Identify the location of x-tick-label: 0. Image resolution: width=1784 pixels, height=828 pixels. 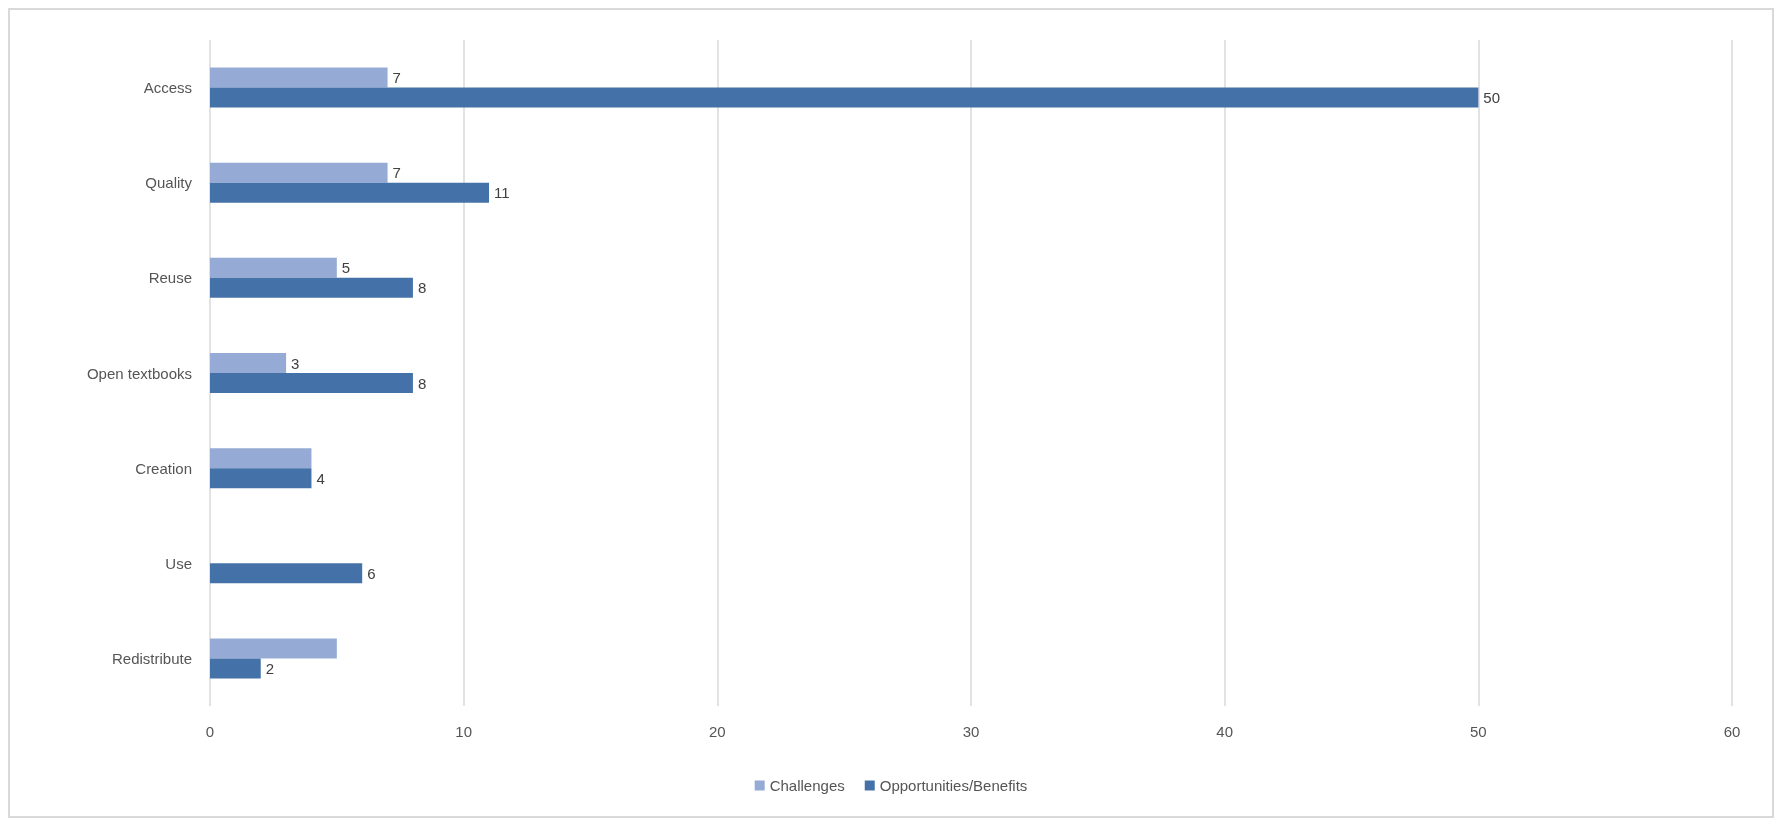
(210, 731).